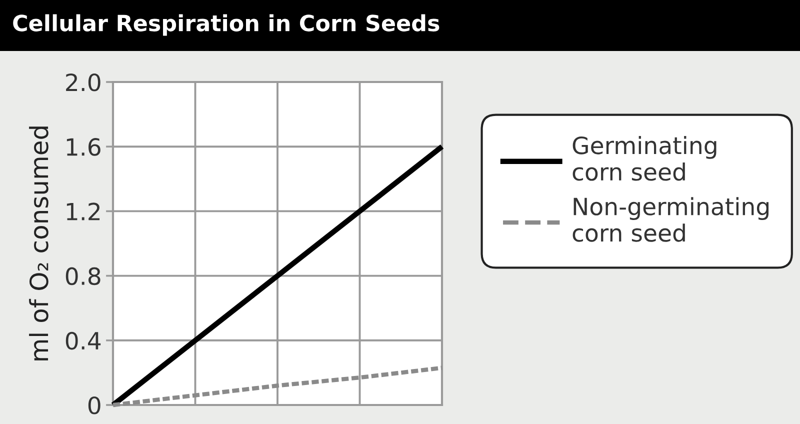 The image size is (800, 424). What do you see at coordinates (83, 276) in the screenshot?
I see `y-tick-label: 0.8` at bounding box center [83, 276].